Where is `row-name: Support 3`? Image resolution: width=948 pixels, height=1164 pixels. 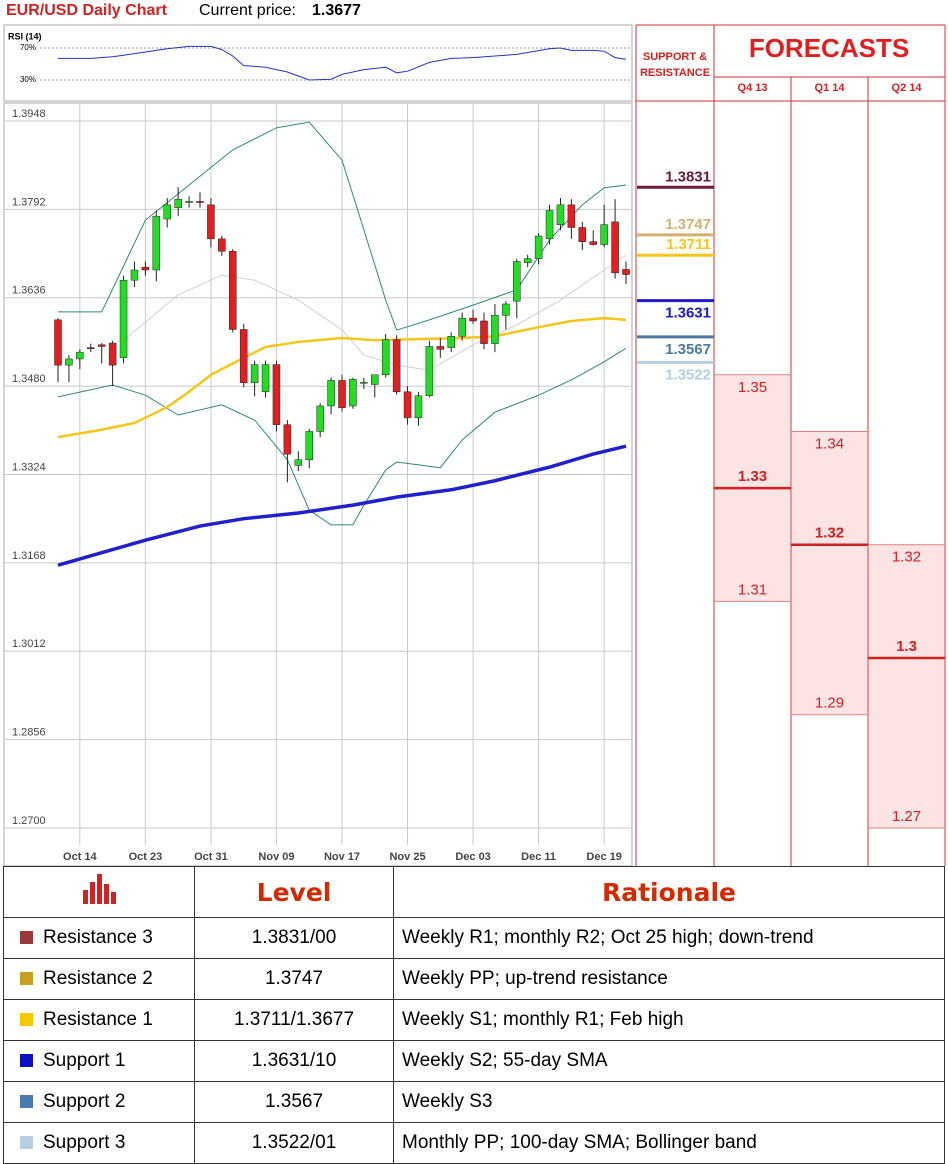 row-name: Support 3 is located at coordinates (84, 1142).